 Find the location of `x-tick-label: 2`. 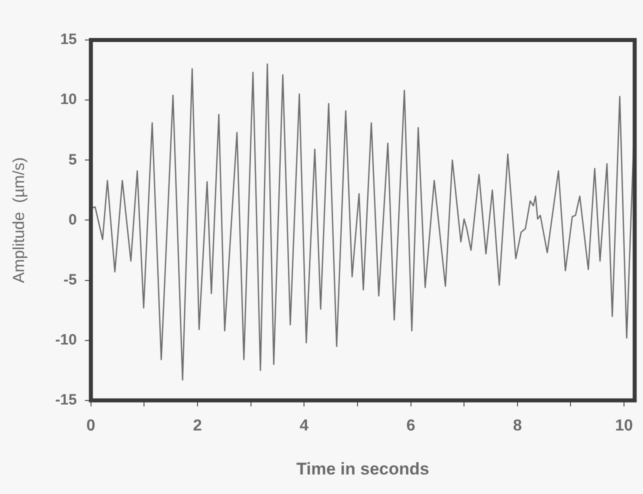

x-tick-label: 2 is located at coordinates (197, 425).